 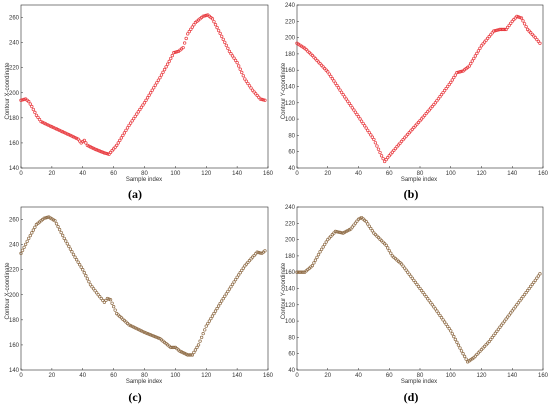 I want to click on panel-a-ytick-label: 160, so click(x=14, y=144).